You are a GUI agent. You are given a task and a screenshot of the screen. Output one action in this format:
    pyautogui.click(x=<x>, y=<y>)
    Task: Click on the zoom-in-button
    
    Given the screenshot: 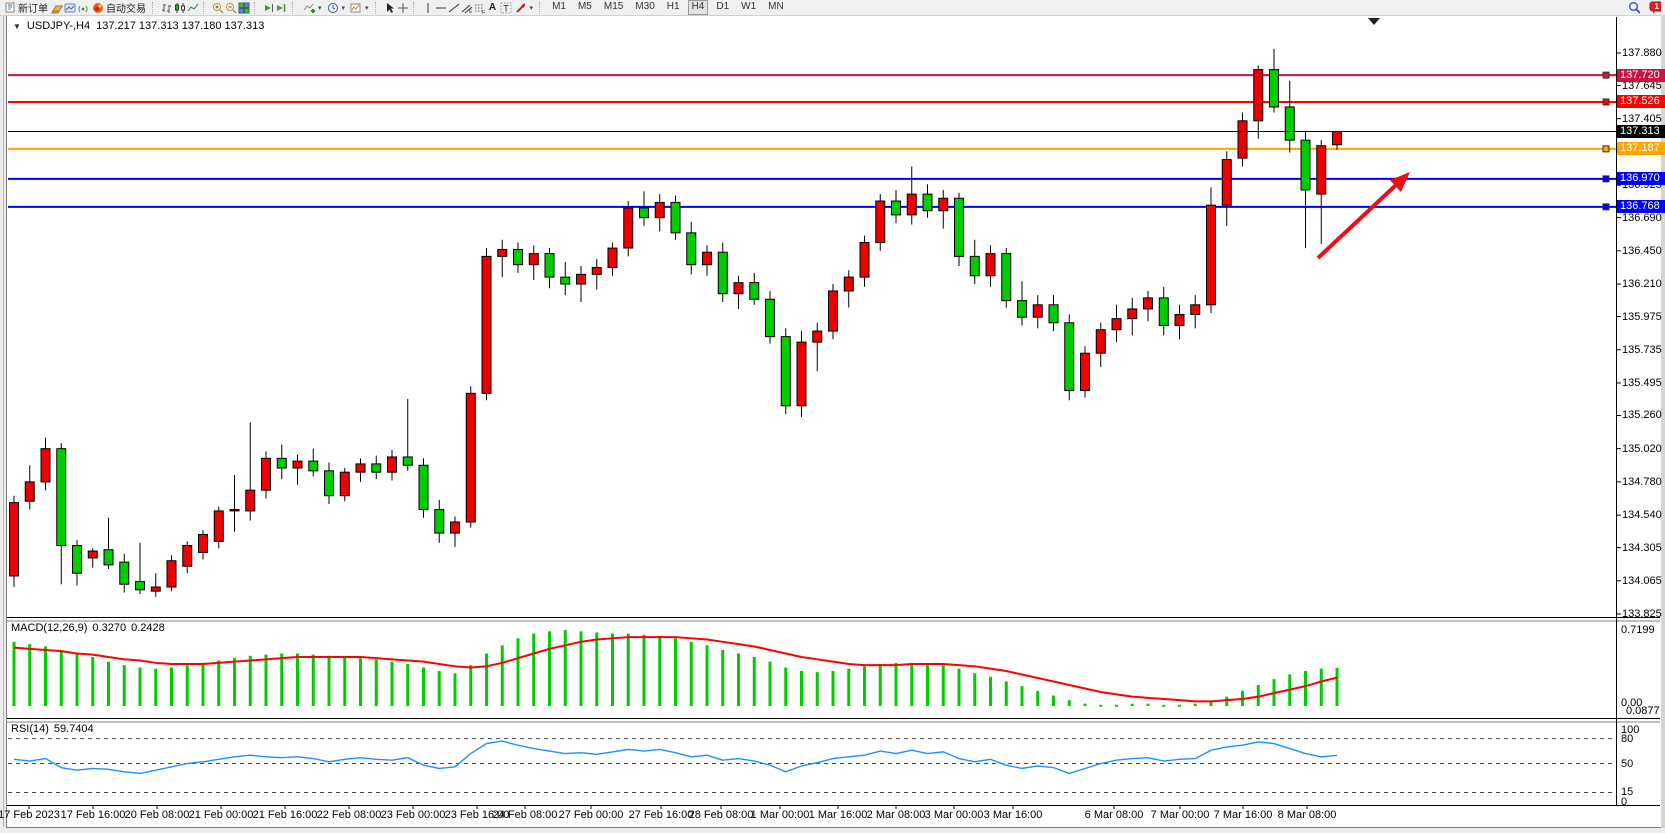 What is the action you would take?
    pyautogui.click(x=218, y=8)
    